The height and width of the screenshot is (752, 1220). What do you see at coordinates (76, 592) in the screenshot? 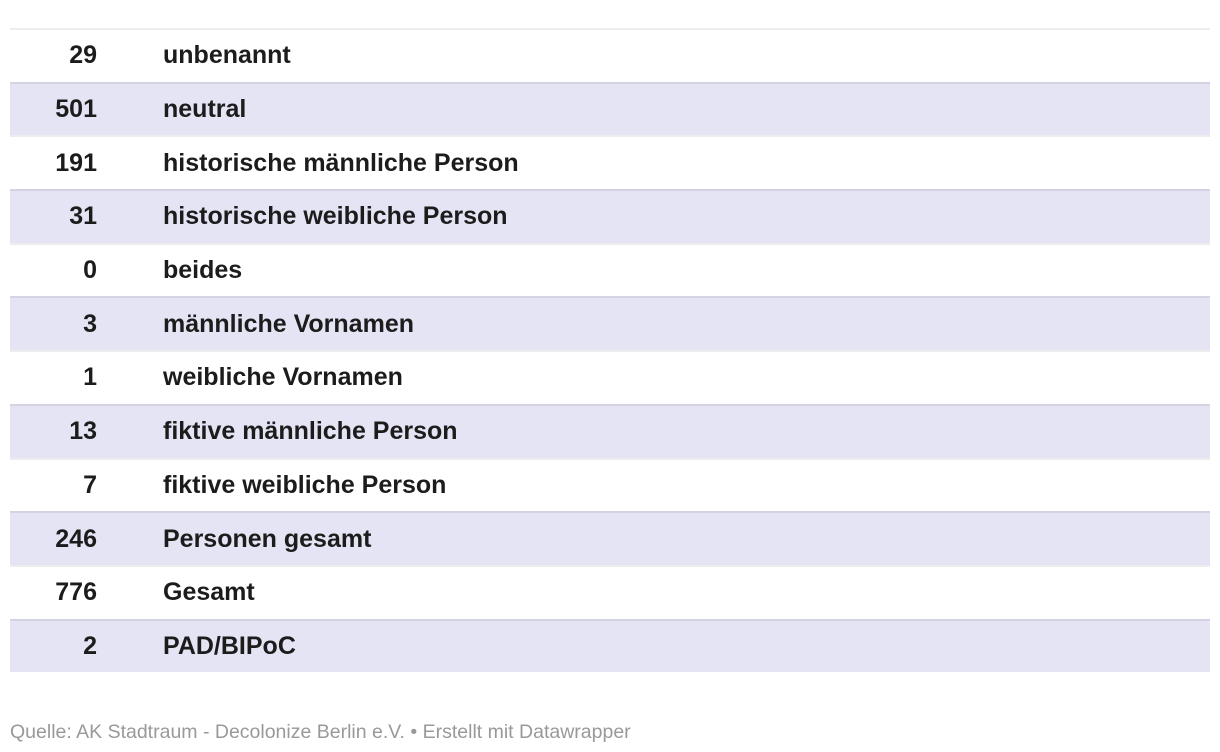
I see `row-value-cell: 776` at bounding box center [76, 592].